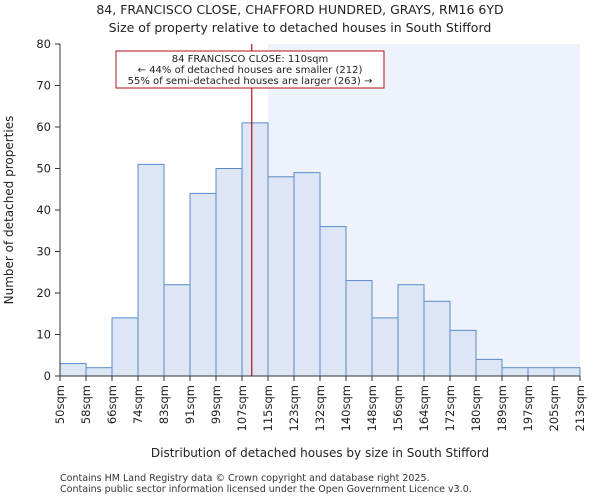 Image resolution: width=600 pixels, height=504 pixels. What do you see at coordinates (43, 44) in the screenshot?
I see `y-tick-label-80: 80` at bounding box center [43, 44].